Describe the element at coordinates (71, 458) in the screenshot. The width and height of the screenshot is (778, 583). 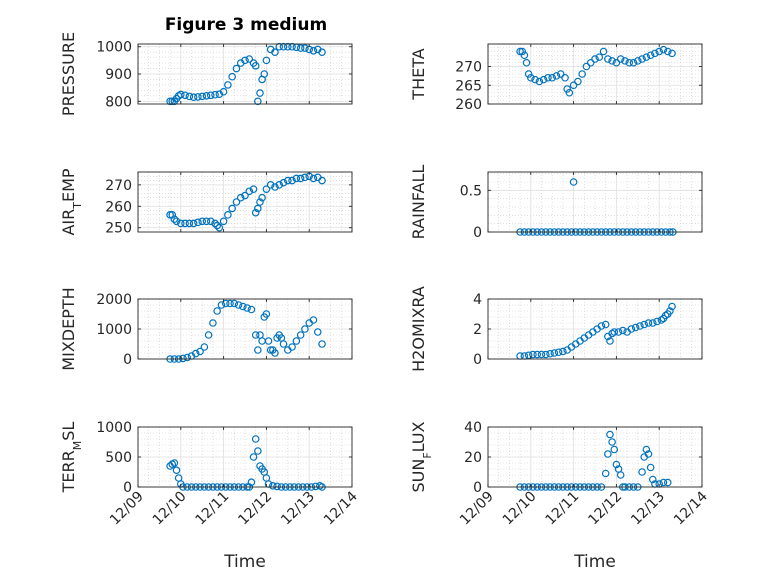
I see `y-axis-label: TERRMSL` at that location.